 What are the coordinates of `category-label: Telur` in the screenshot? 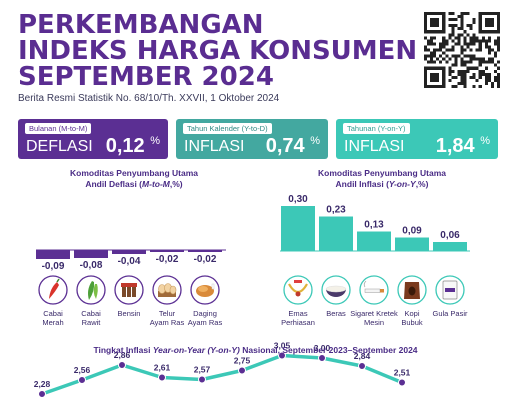 It's located at (167, 313).